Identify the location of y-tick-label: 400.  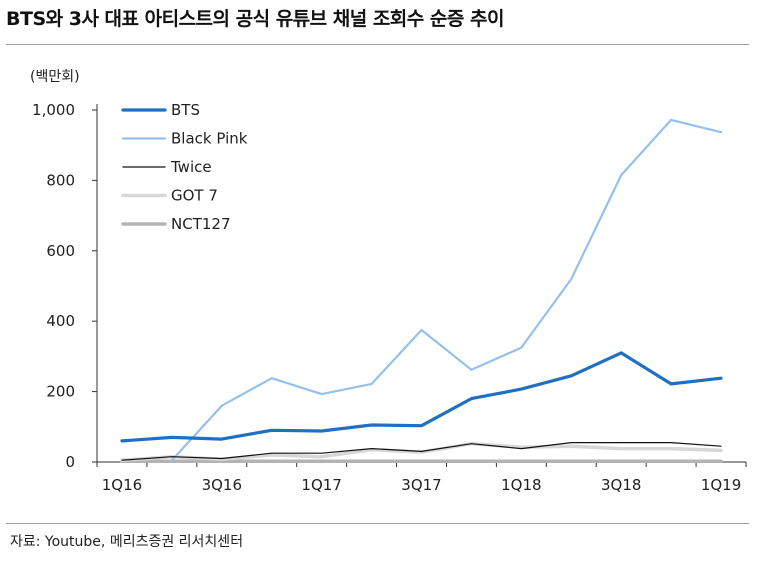
(60, 321).